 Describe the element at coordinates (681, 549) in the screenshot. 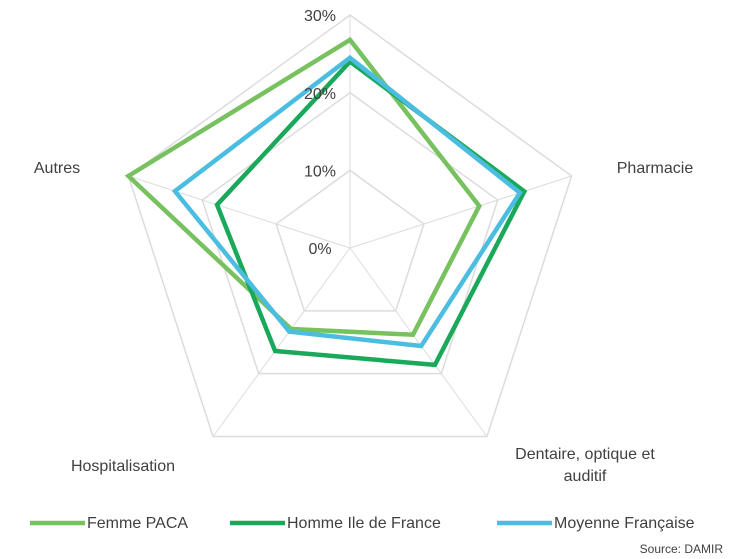

I see `source: Source: DAMIR` at that location.